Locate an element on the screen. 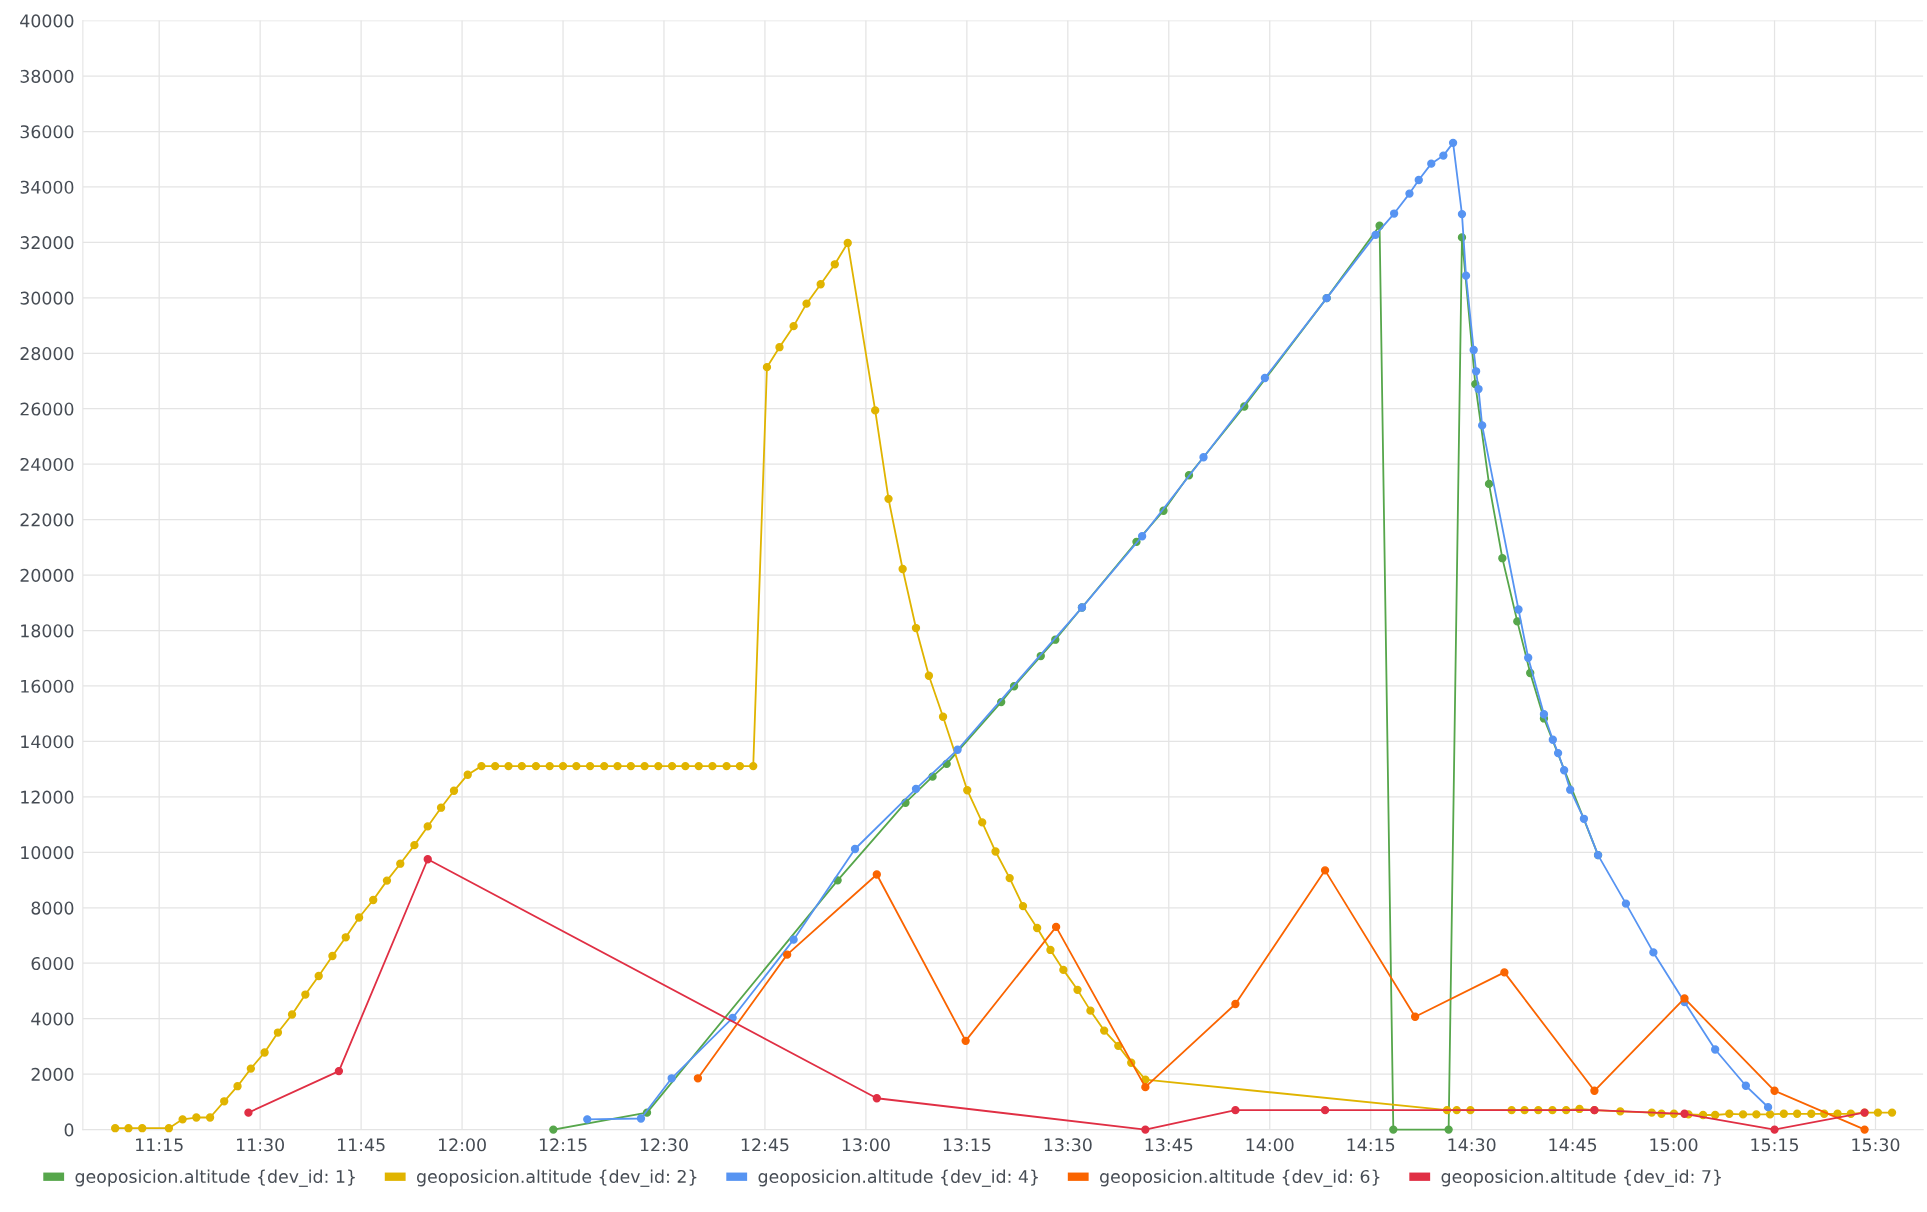 This screenshot has width=1927, height=1212. x-tick-label: 15:00 is located at coordinates (1674, 1145).